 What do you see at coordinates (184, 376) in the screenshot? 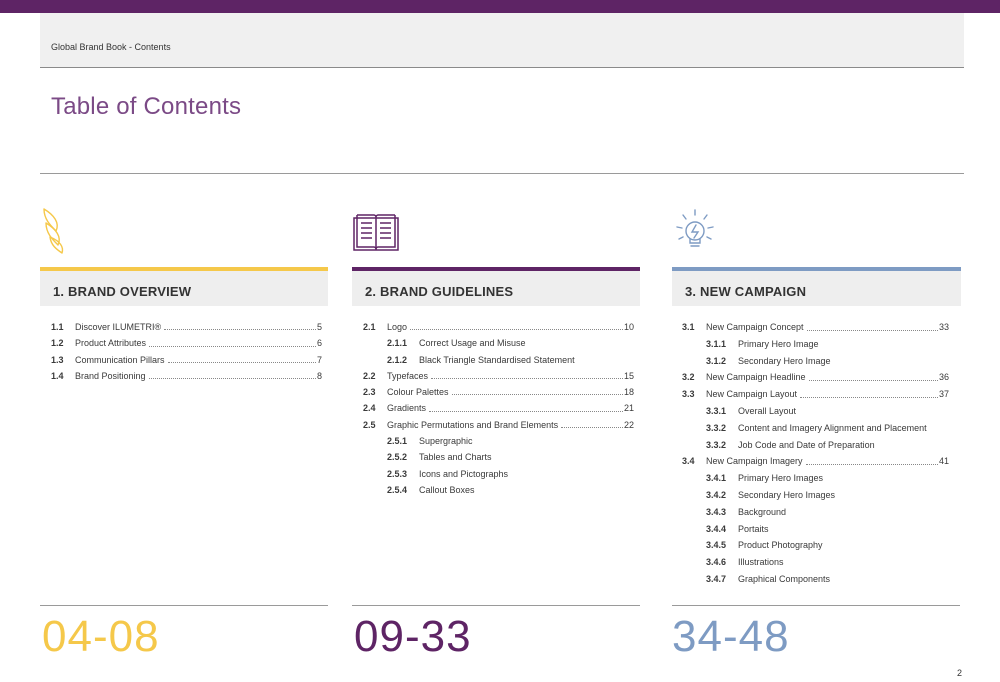
I see `toc-entry: 1.4 Brand Positioning 8` at bounding box center [184, 376].